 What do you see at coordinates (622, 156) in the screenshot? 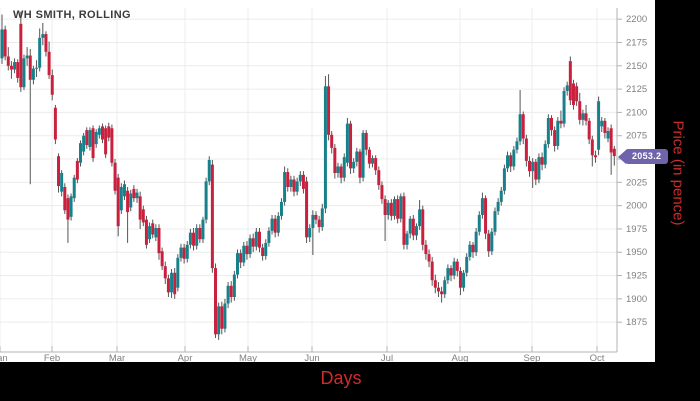
I see `badge-arrow-icon` at bounding box center [622, 156].